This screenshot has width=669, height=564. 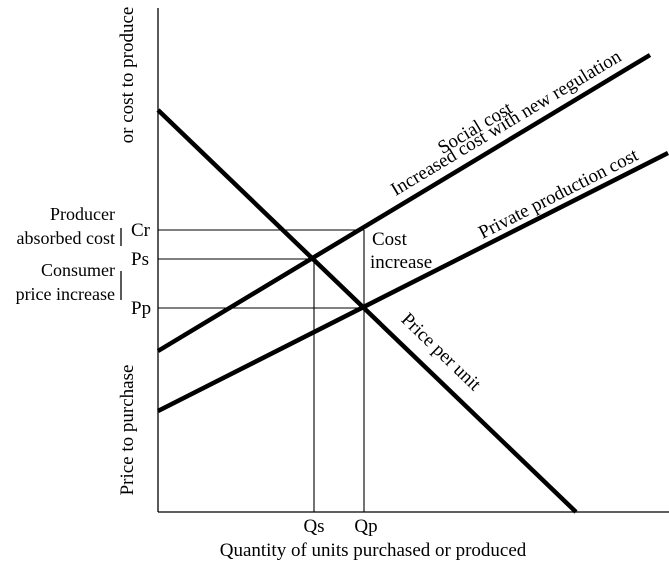 What do you see at coordinates (365, 526) in the screenshot?
I see `qp-tick-label: Qp` at bounding box center [365, 526].